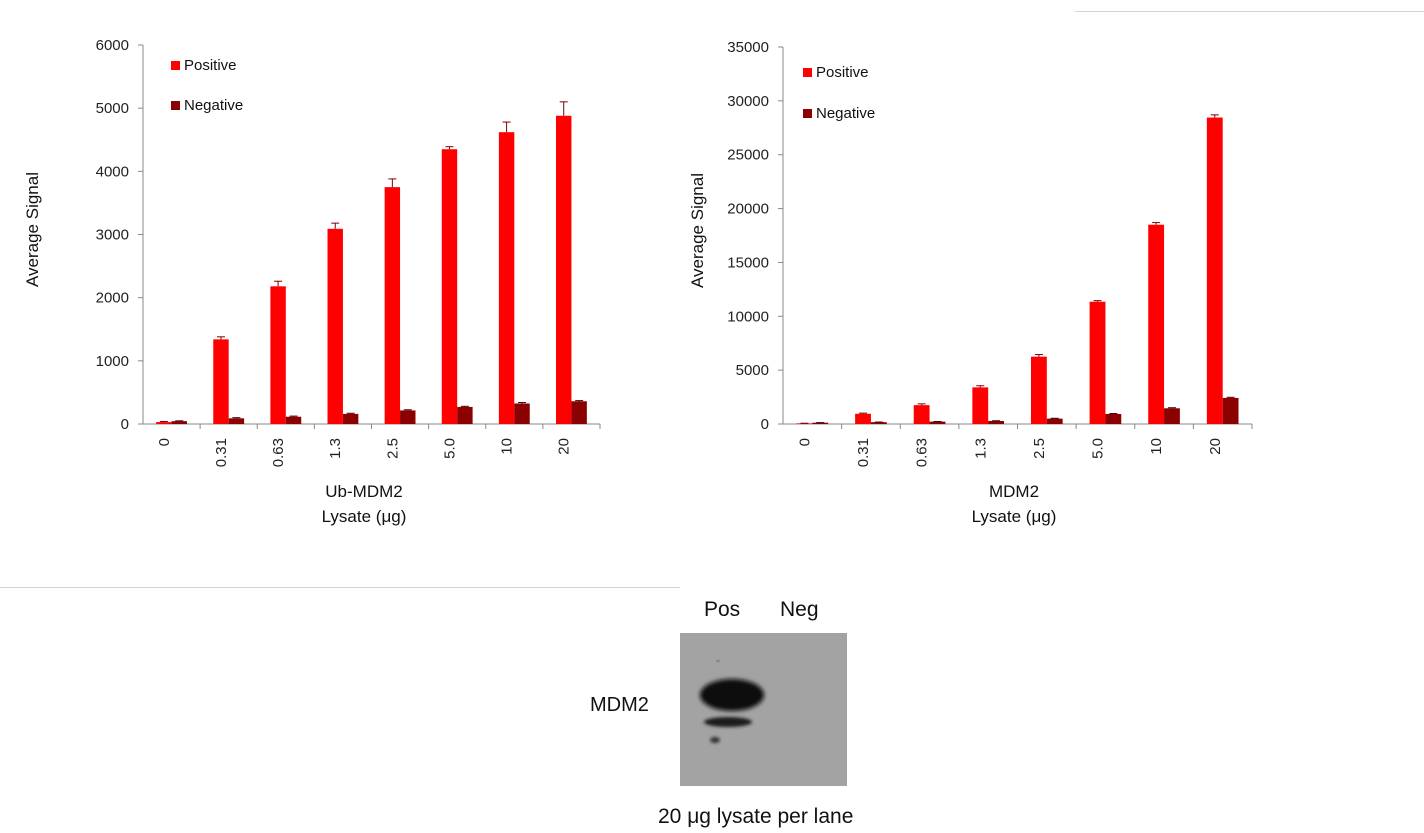 The image size is (1424, 833). Describe the element at coordinates (112, 298) in the screenshot. I see `y-tick-label: 2000` at that location.